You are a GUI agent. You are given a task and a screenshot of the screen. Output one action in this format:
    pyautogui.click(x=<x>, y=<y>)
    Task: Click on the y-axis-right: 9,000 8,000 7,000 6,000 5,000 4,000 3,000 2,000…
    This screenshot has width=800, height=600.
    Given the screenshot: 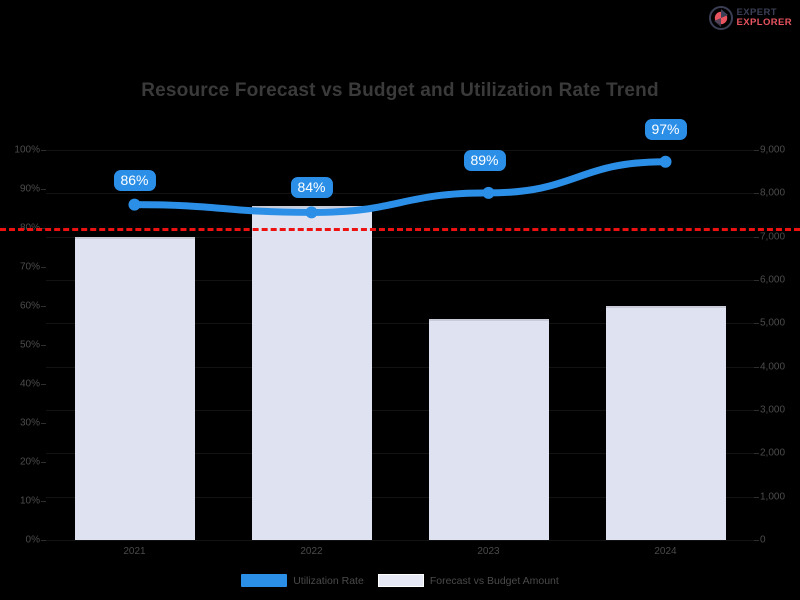 What is the action you would take?
    pyautogui.click(x=777, y=345)
    